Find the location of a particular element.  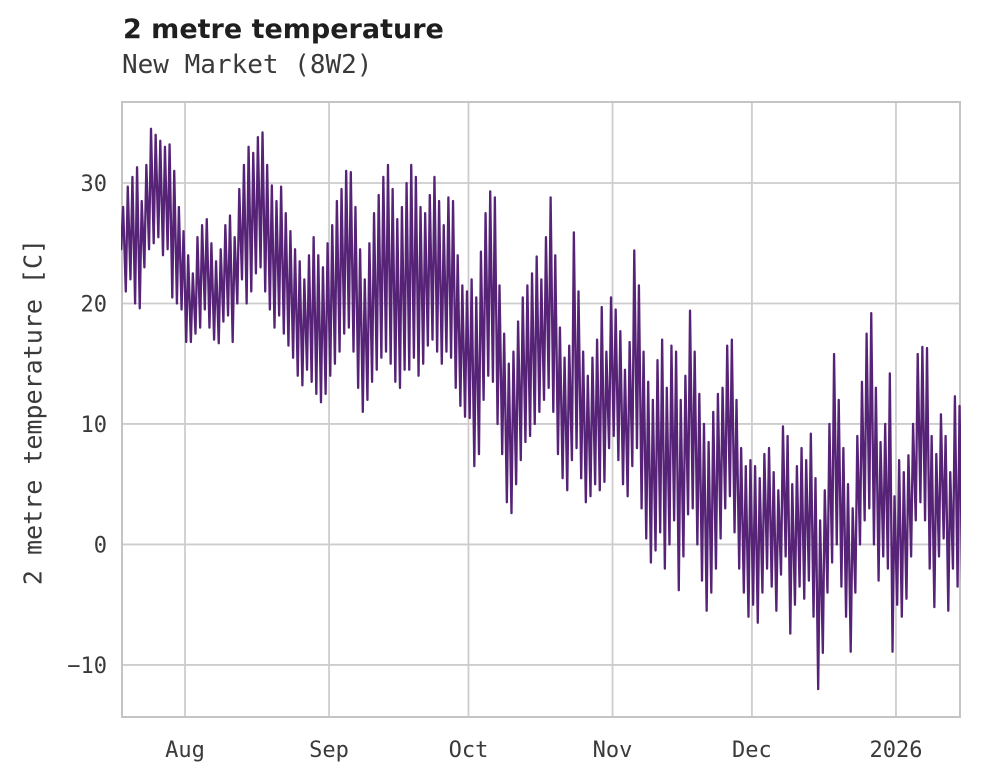

y-tick-label: 30 is located at coordinates (94, 184).